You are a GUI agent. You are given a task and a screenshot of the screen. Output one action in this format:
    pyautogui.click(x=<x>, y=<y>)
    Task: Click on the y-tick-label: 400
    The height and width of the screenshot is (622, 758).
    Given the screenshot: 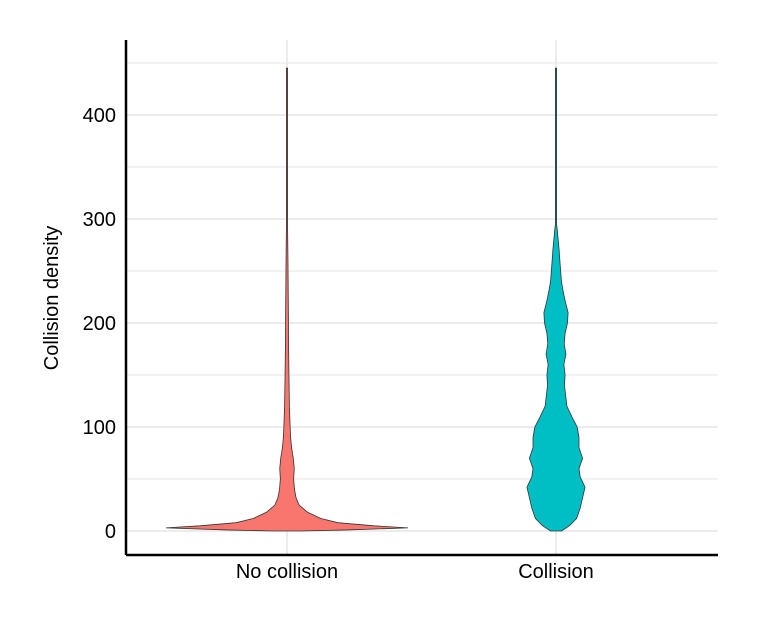 What is the action you would take?
    pyautogui.click(x=99, y=116)
    